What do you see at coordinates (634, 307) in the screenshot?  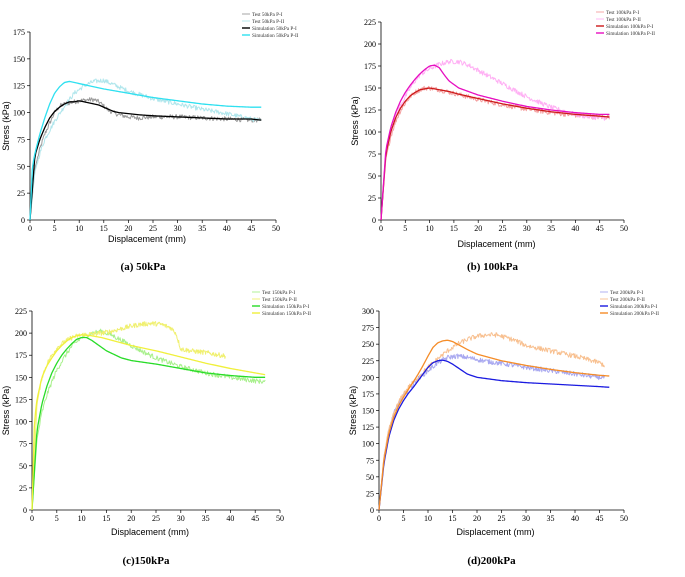 I see `legend-entry: Simulation 200kPa P-I` at bounding box center [634, 307].